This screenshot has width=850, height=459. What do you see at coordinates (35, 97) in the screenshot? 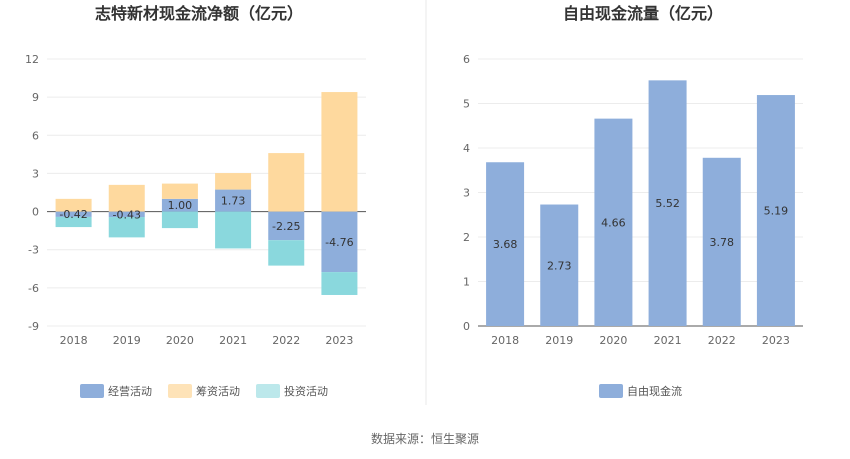
I see `y-tick-label: 9` at bounding box center [35, 97].